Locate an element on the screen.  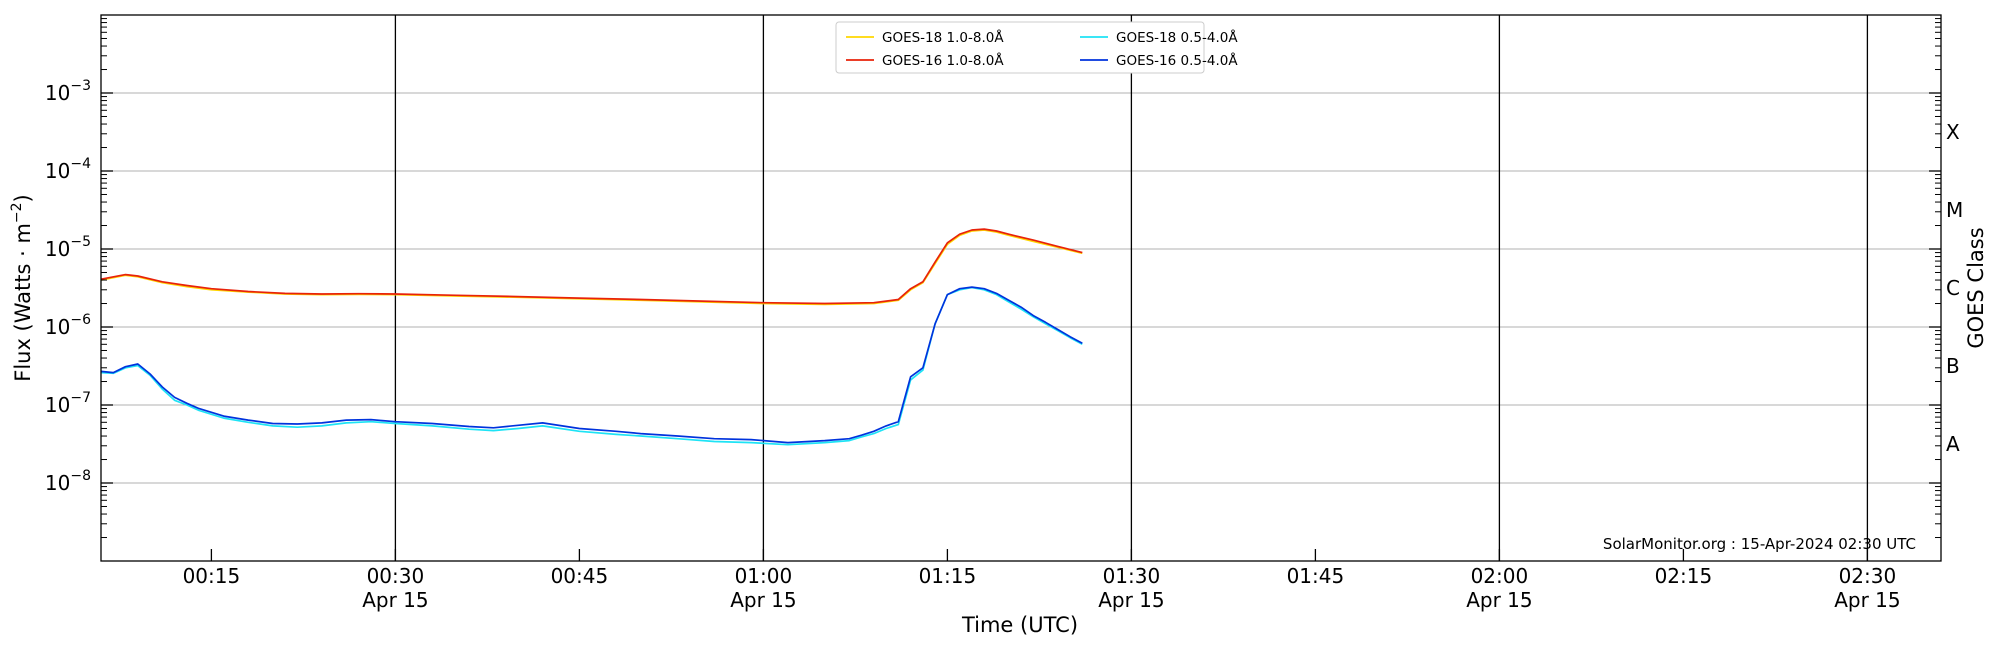
goes-class-X: X is located at coordinates (1953, 132).